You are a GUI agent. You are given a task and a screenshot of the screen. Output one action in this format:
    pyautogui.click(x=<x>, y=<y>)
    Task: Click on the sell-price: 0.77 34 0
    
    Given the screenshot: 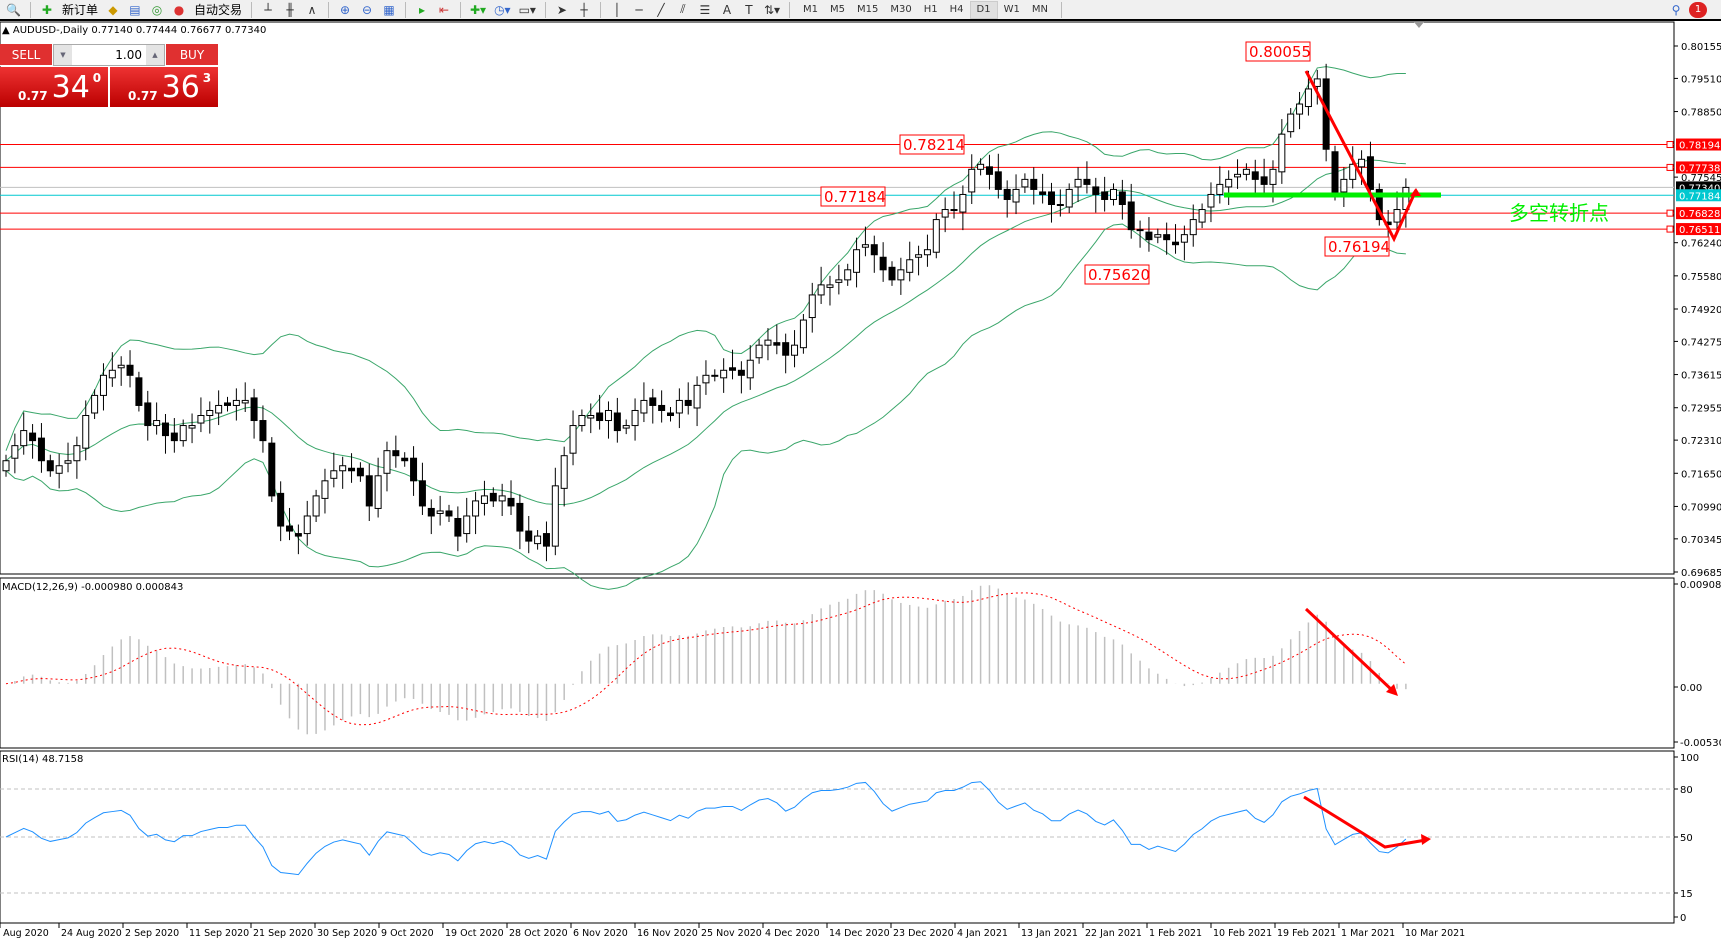 What is the action you would take?
    pyautogui.click(x=54, y=87)
    